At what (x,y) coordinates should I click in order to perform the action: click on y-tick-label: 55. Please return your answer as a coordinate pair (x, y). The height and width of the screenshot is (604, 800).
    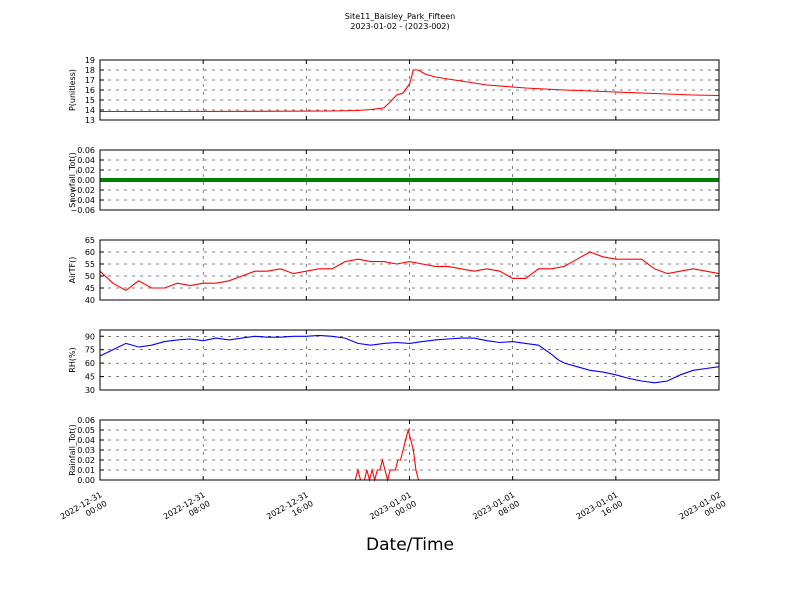
    Looking at the image, I should click on (90, 264).